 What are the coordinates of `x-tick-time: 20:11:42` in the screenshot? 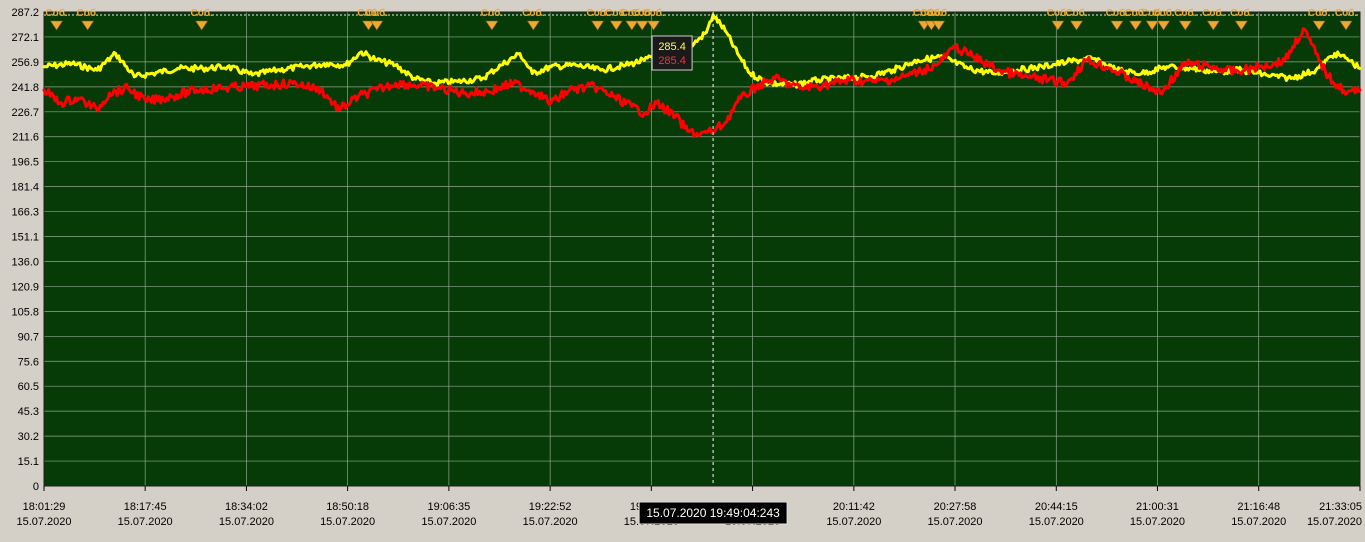 It's located at (854, 507).